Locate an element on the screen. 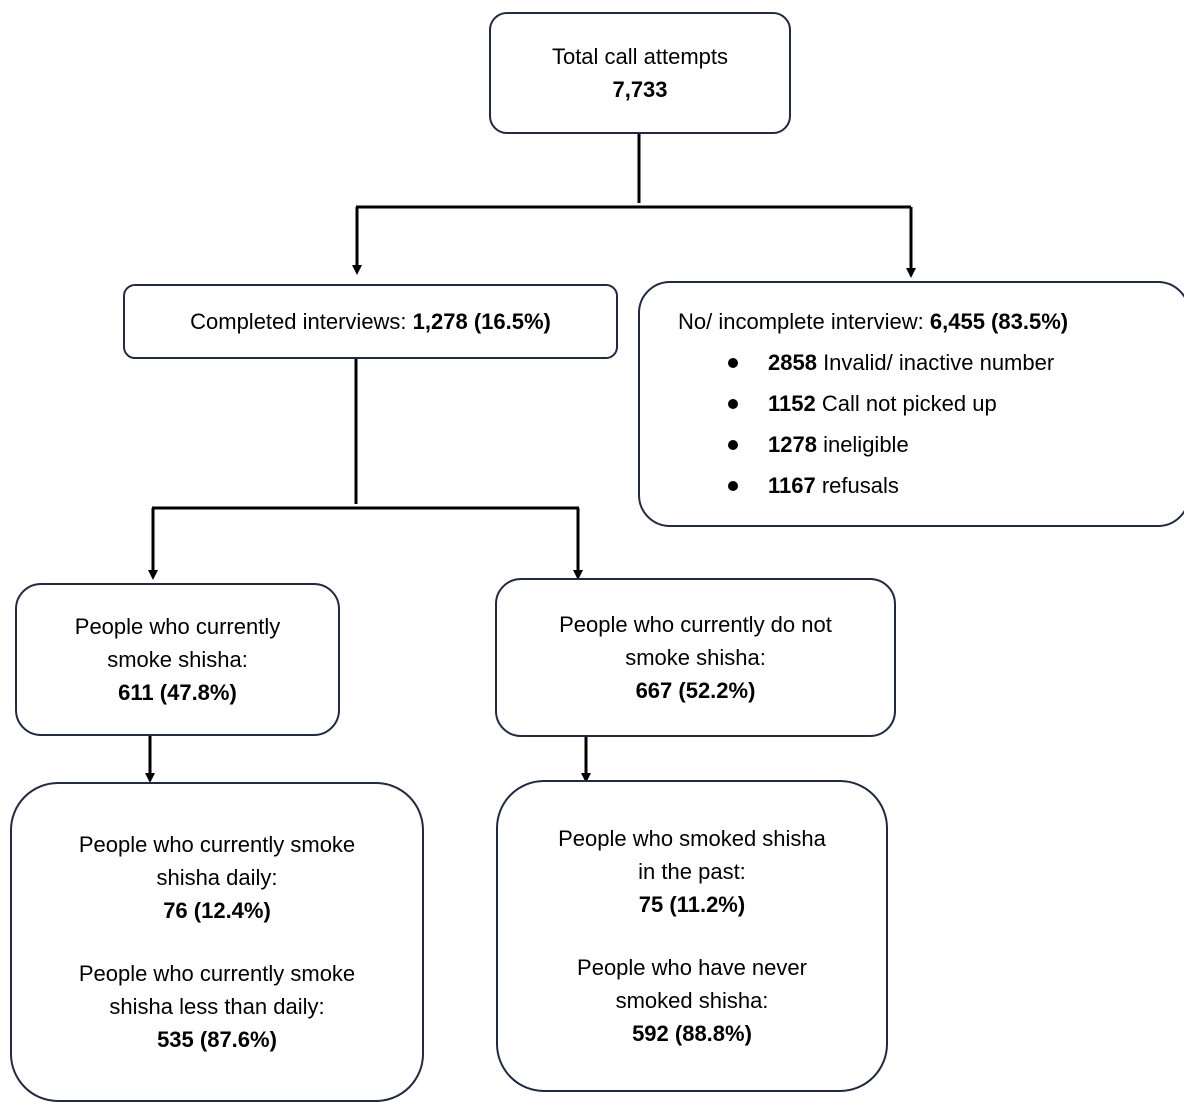 This screenshot has width=1184, height=1102. completed-interviews-value: 1,278 (16.5%) is located at coordinates (481, 321).